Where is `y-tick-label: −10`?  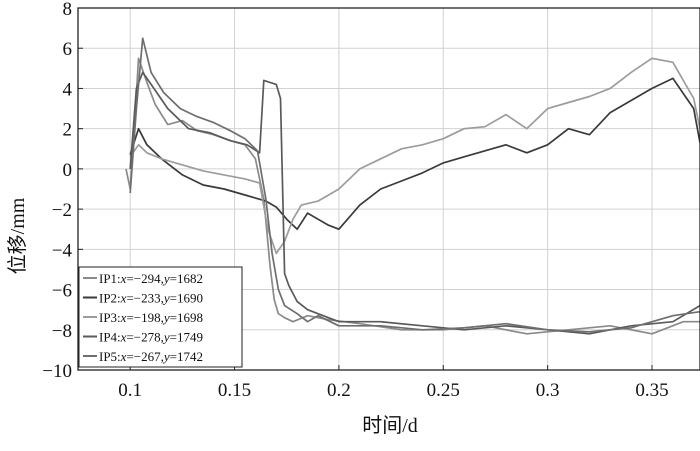 y-tick-label: −10 is located at coordinates (57, 371).